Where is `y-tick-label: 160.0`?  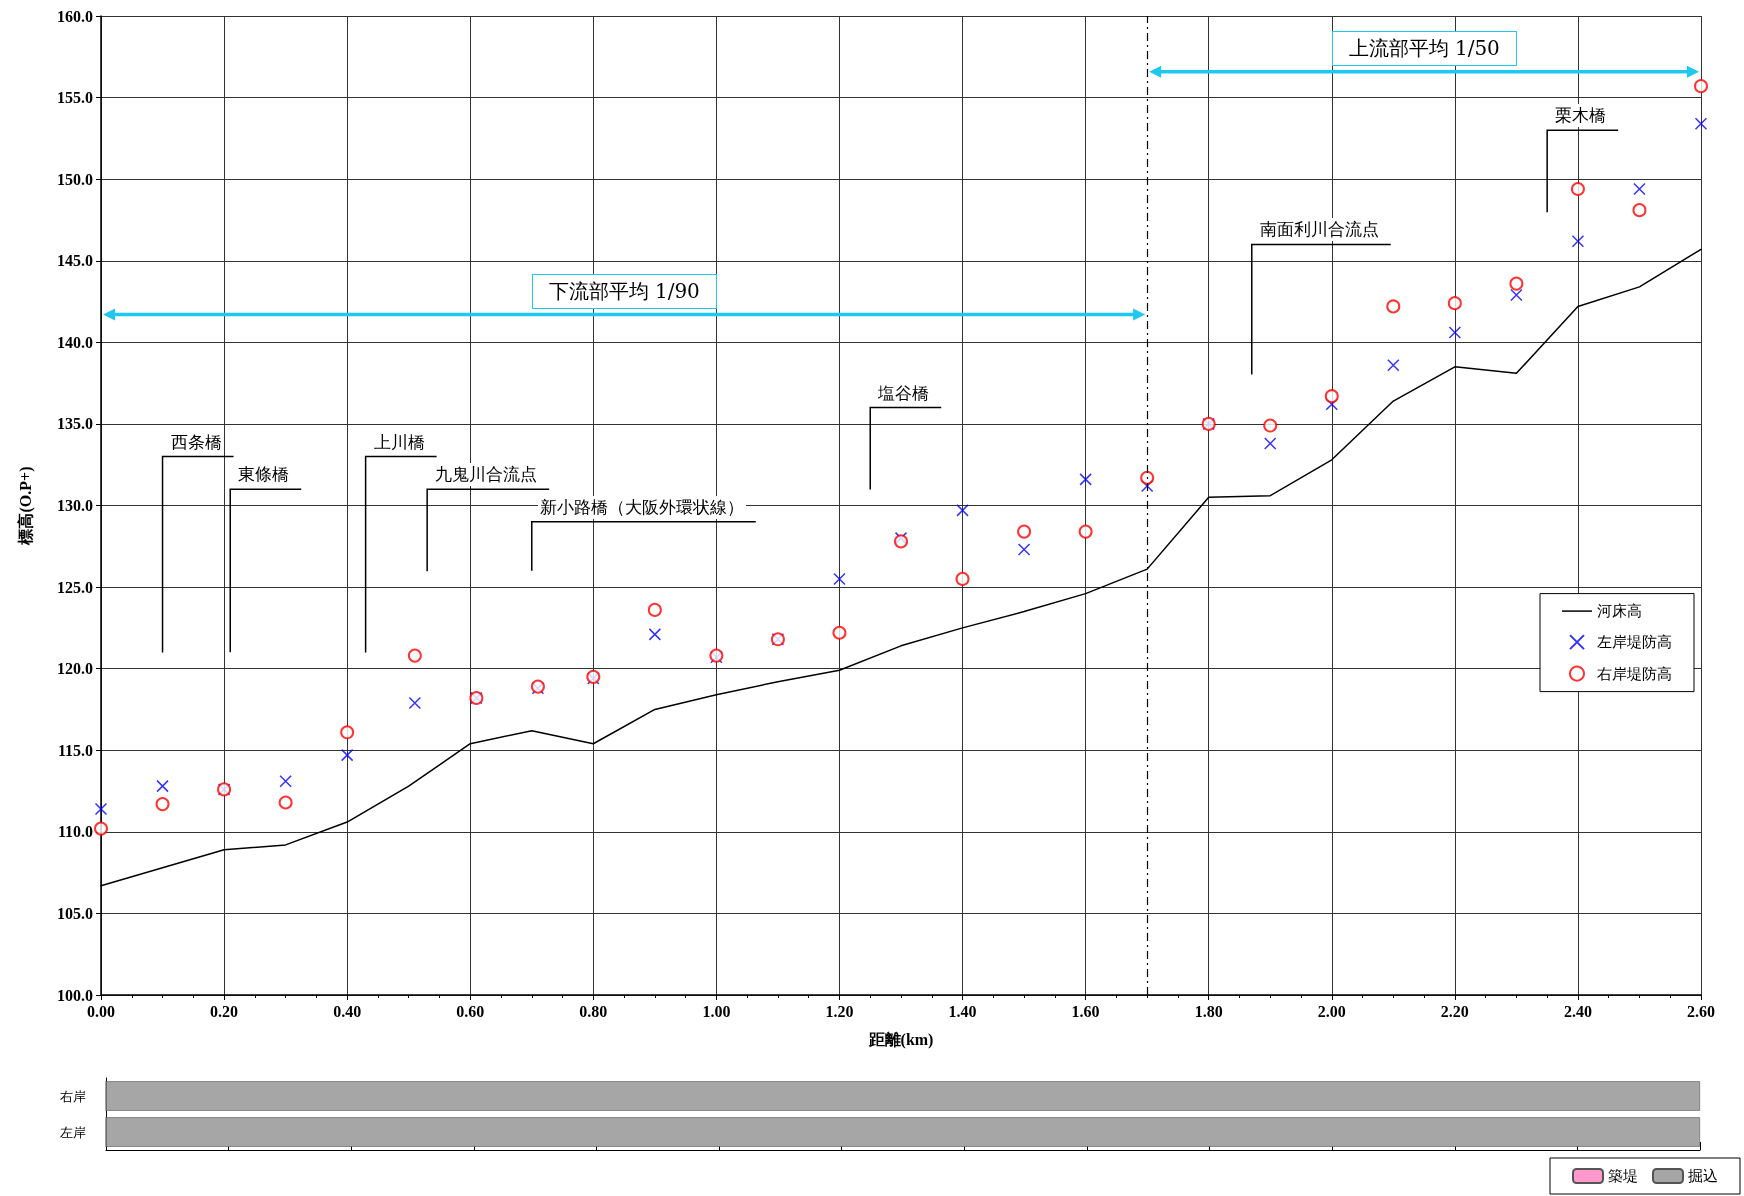 y-tick-label: 160.0 is located at coordinates (75, 16).